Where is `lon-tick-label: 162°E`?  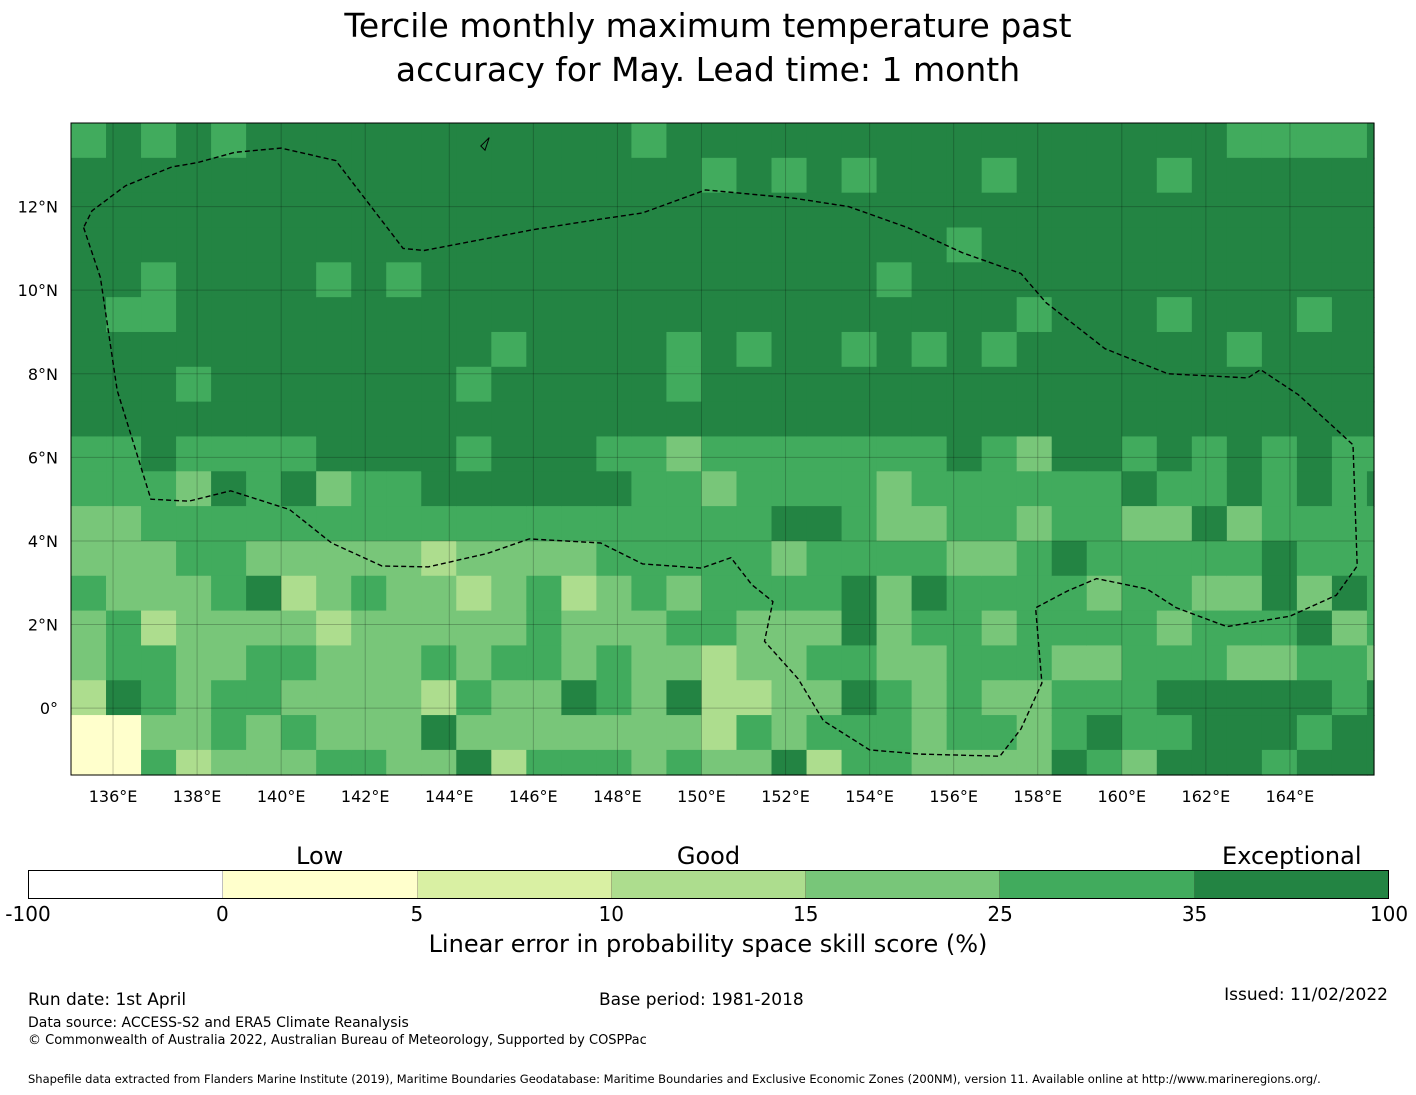
lon-tick-label: 162°E is located at coordinates (1206, 796).